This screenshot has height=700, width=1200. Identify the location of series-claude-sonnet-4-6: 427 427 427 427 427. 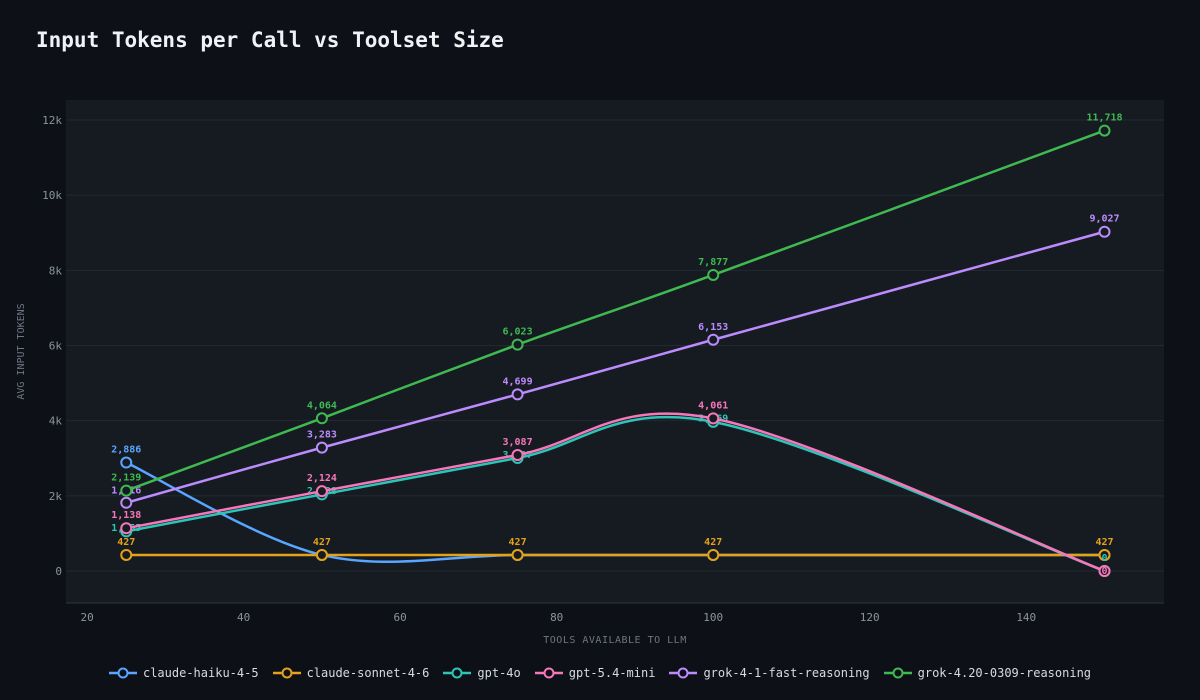
(615, 549).